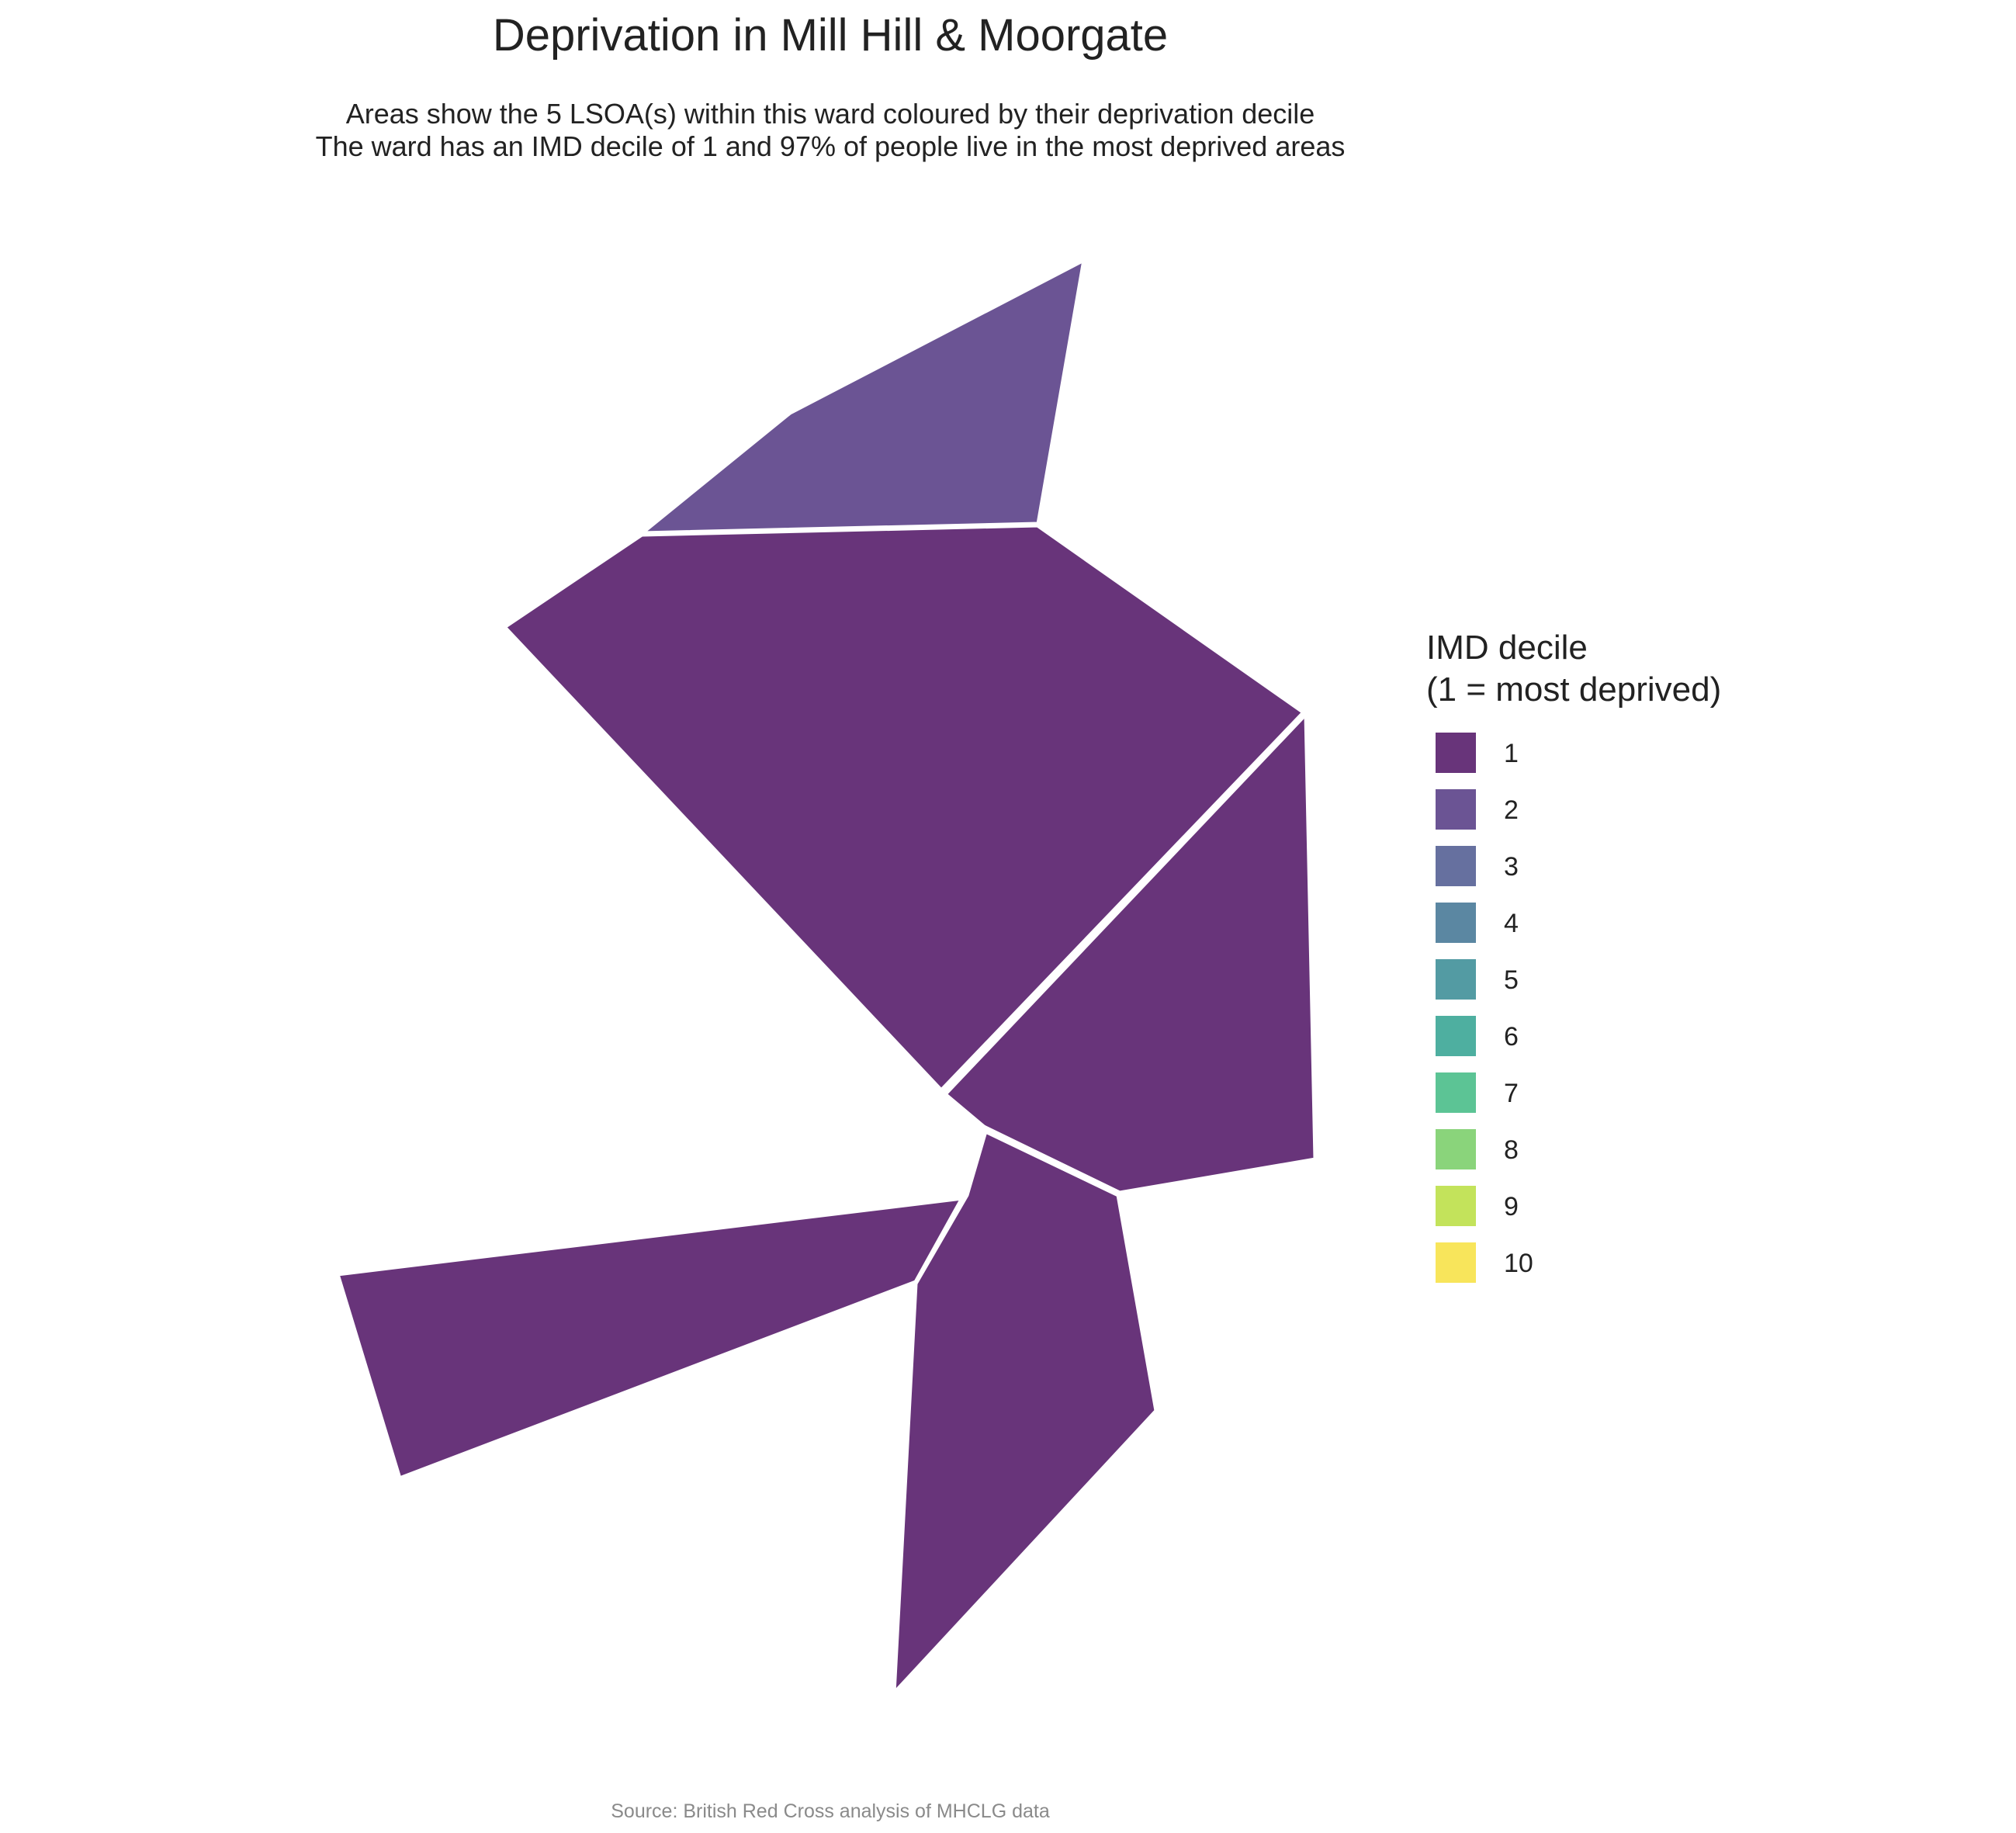  I want to click on legend-item-2: 2, so click(1574, 817).